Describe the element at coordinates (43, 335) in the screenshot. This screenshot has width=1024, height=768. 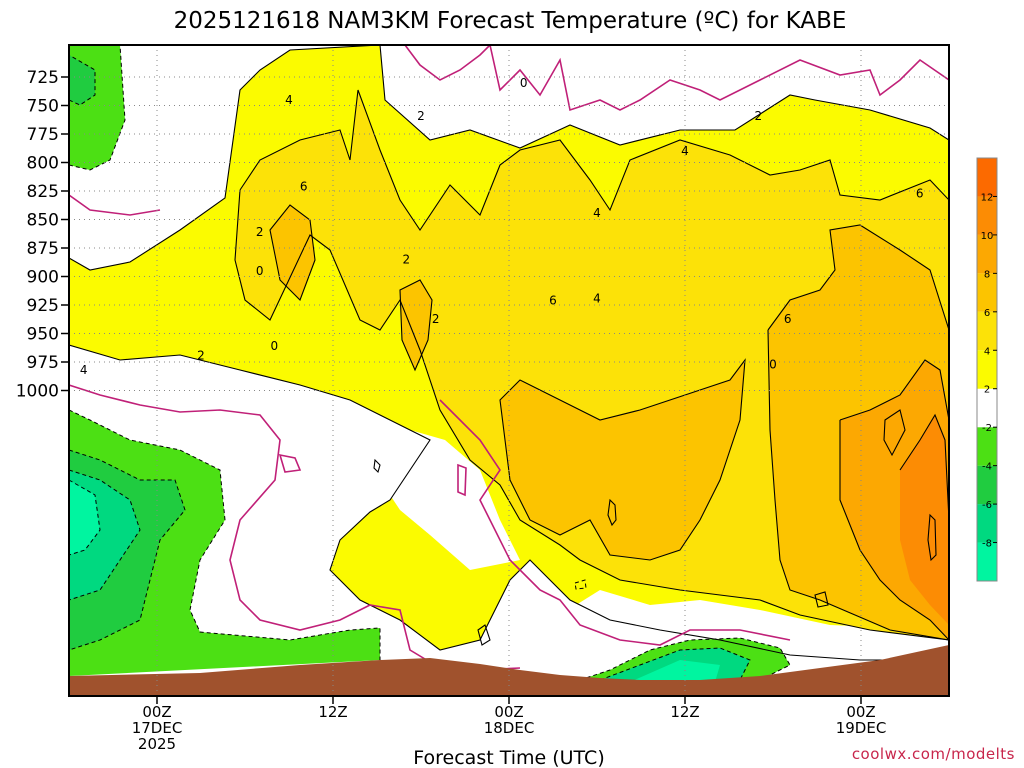
I see `y-tick-label: 950` at that location.